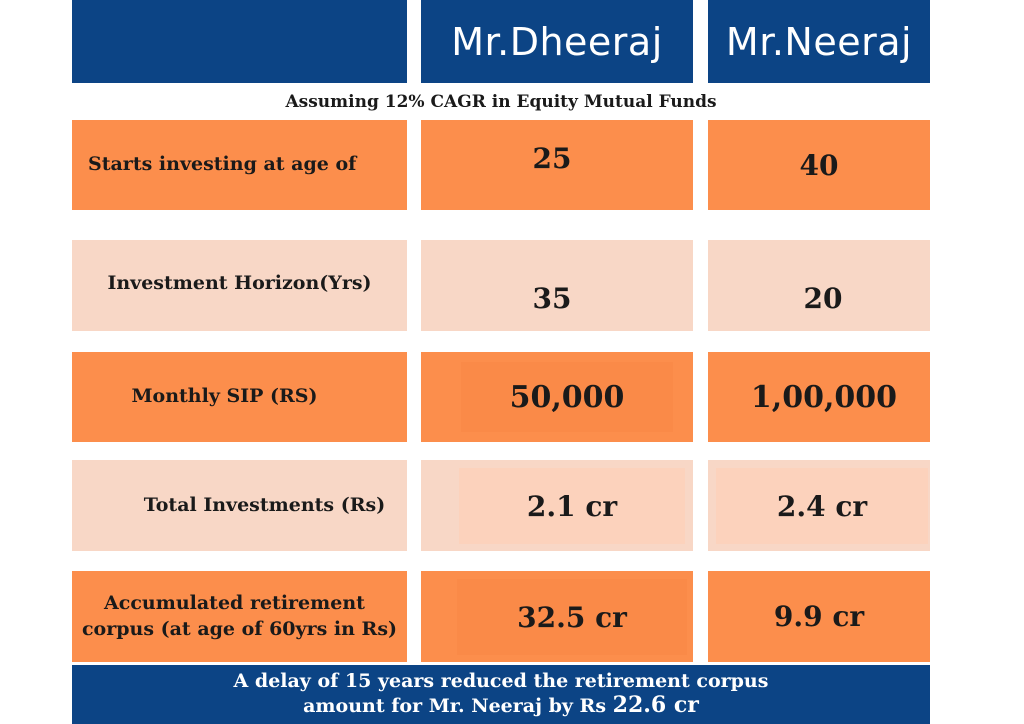  I want to click on row-horizon-neeraj-cell: 20, so click(819, 285).